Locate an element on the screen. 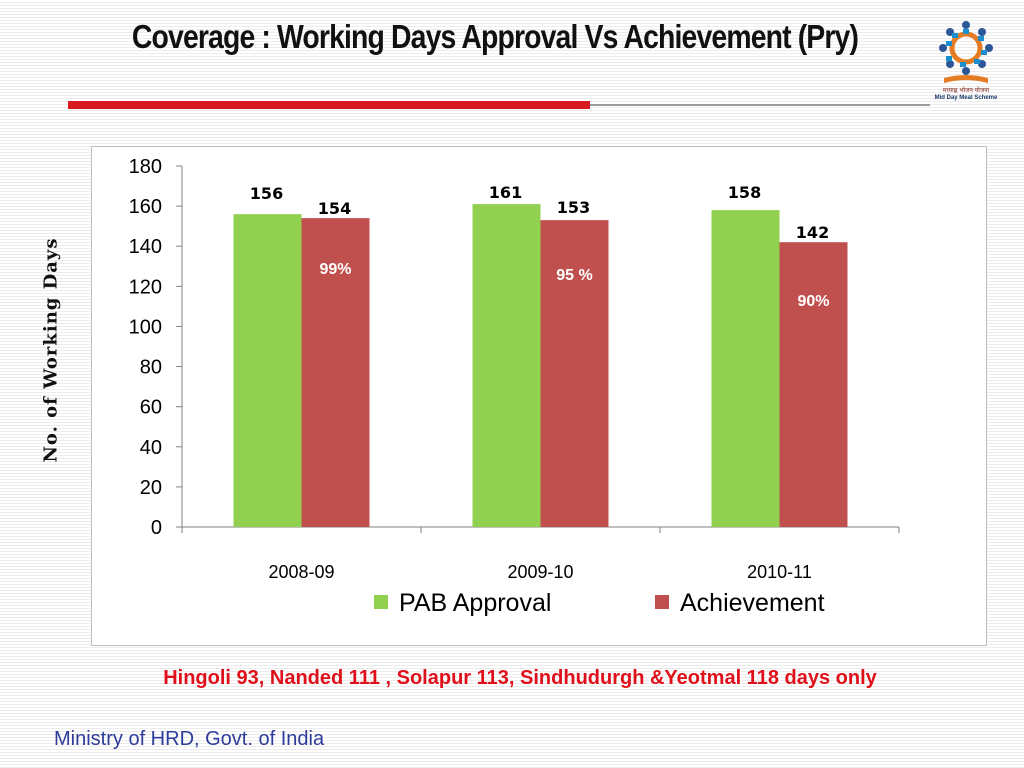 The height and width of the screenshot is (768, 1024). y-tick-label: 20 is located at coordinates (151, 488).